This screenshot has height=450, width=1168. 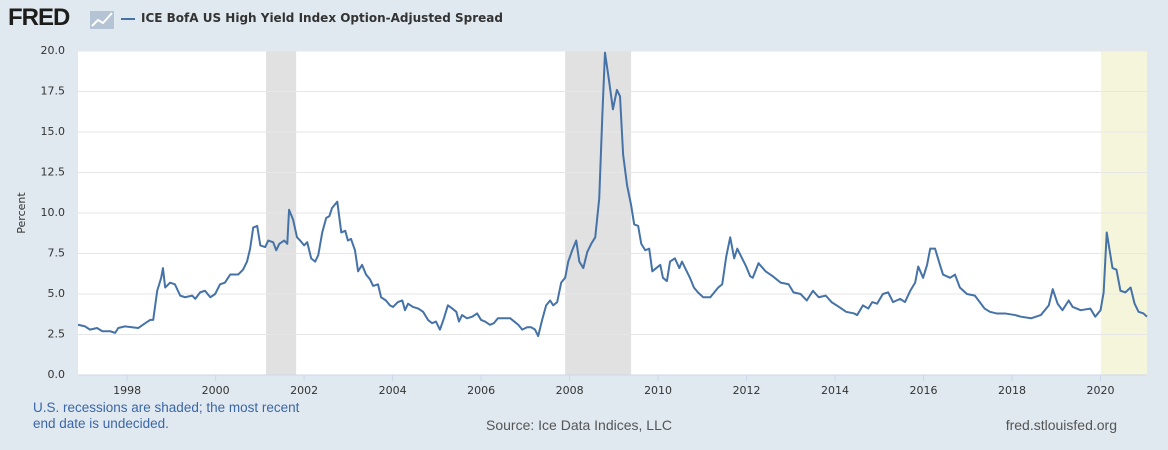 I want to click on x-tick-label: 2004, so click(x=393, y=390).